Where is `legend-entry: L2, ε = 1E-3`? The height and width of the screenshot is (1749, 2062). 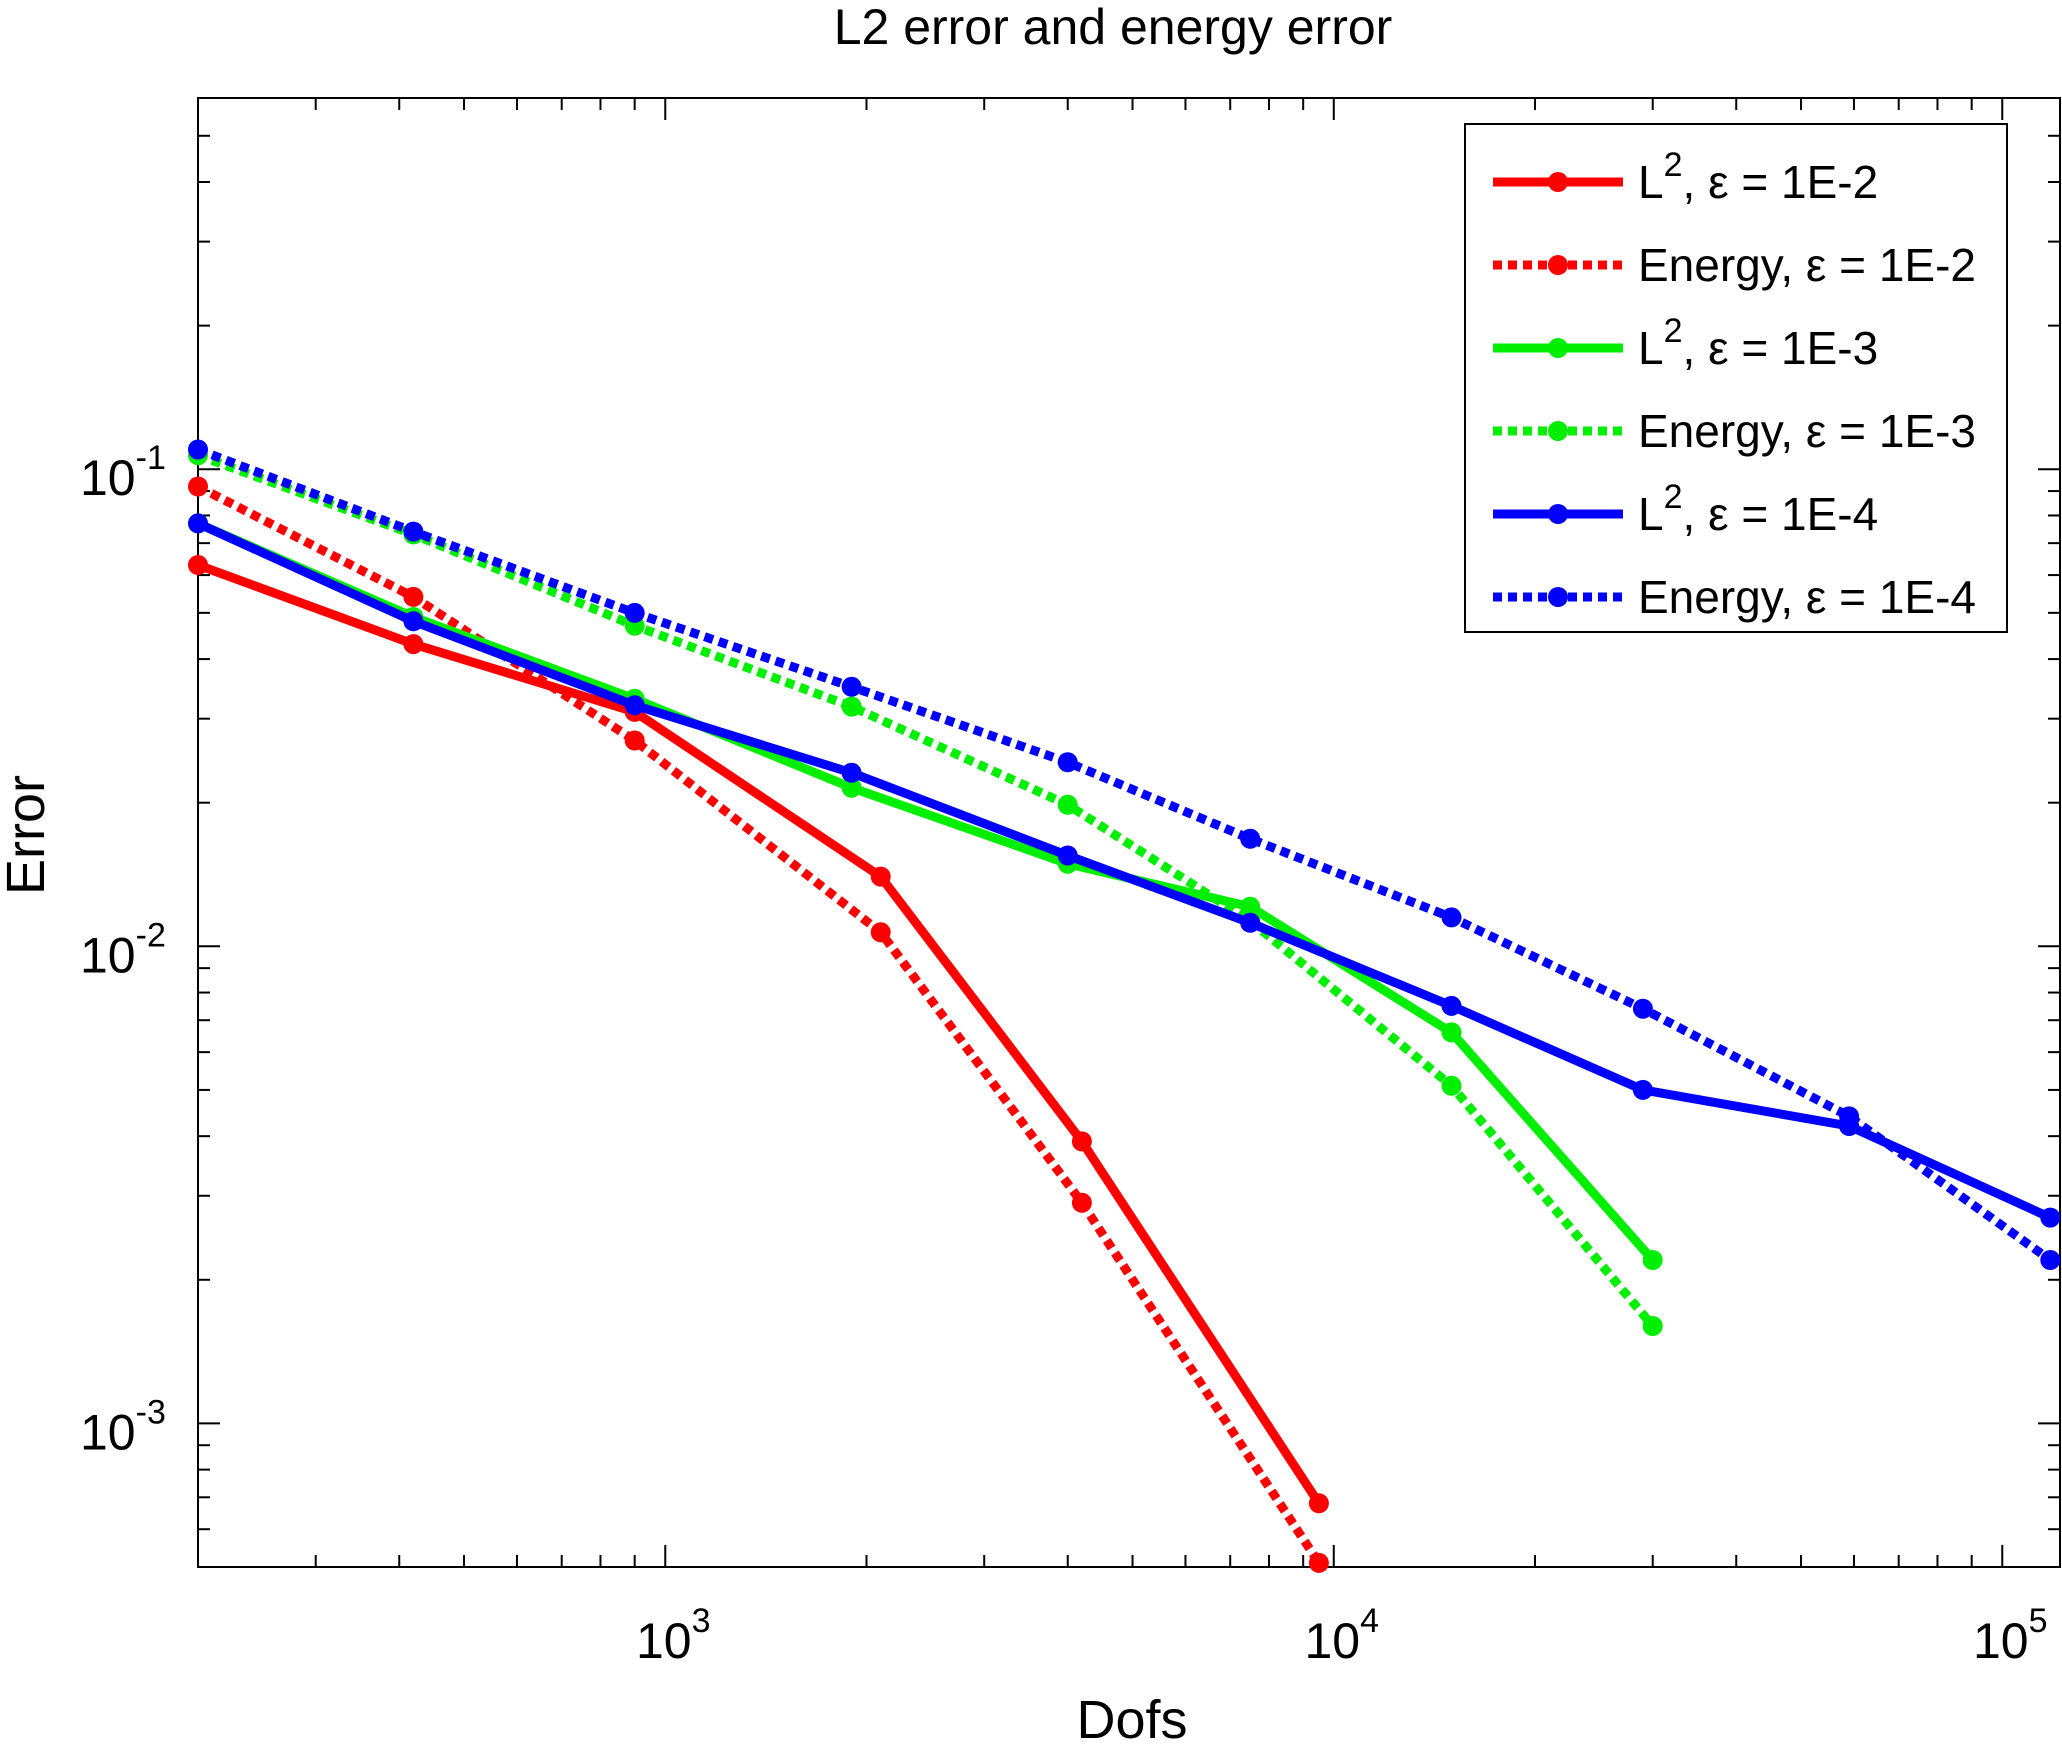
legend-entry: L2, ε = 1E-3 is located at coordinates (1685, 343).